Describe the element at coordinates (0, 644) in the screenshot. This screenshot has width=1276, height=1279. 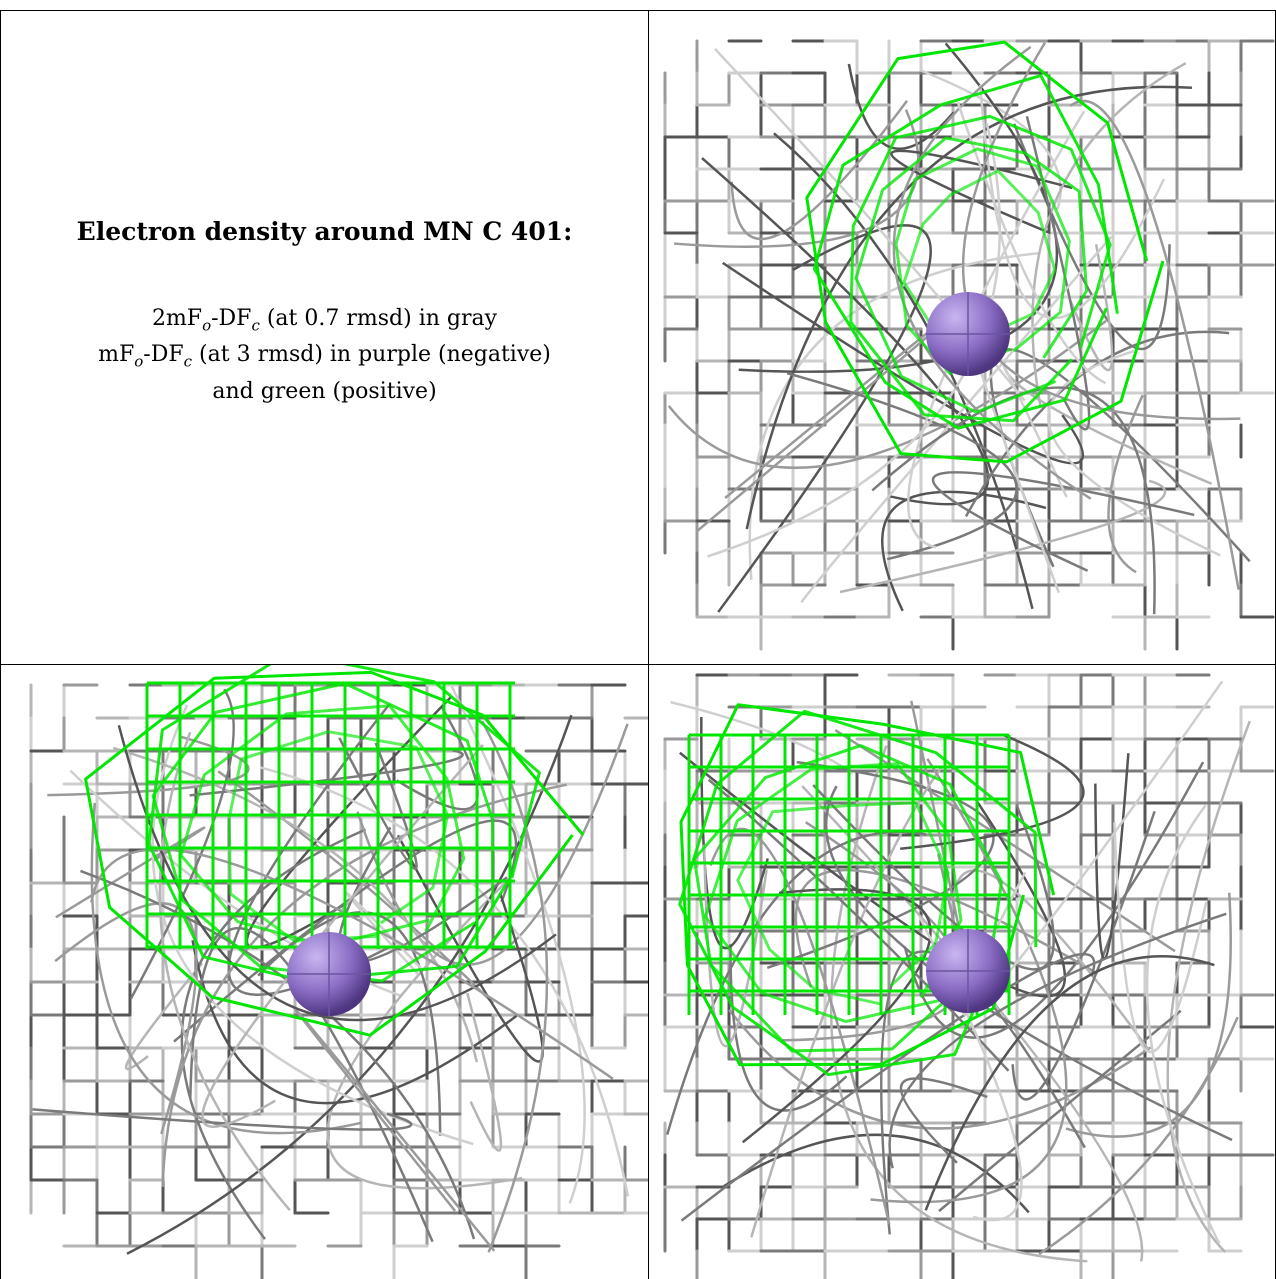
I see `table-left-rule` at that location.